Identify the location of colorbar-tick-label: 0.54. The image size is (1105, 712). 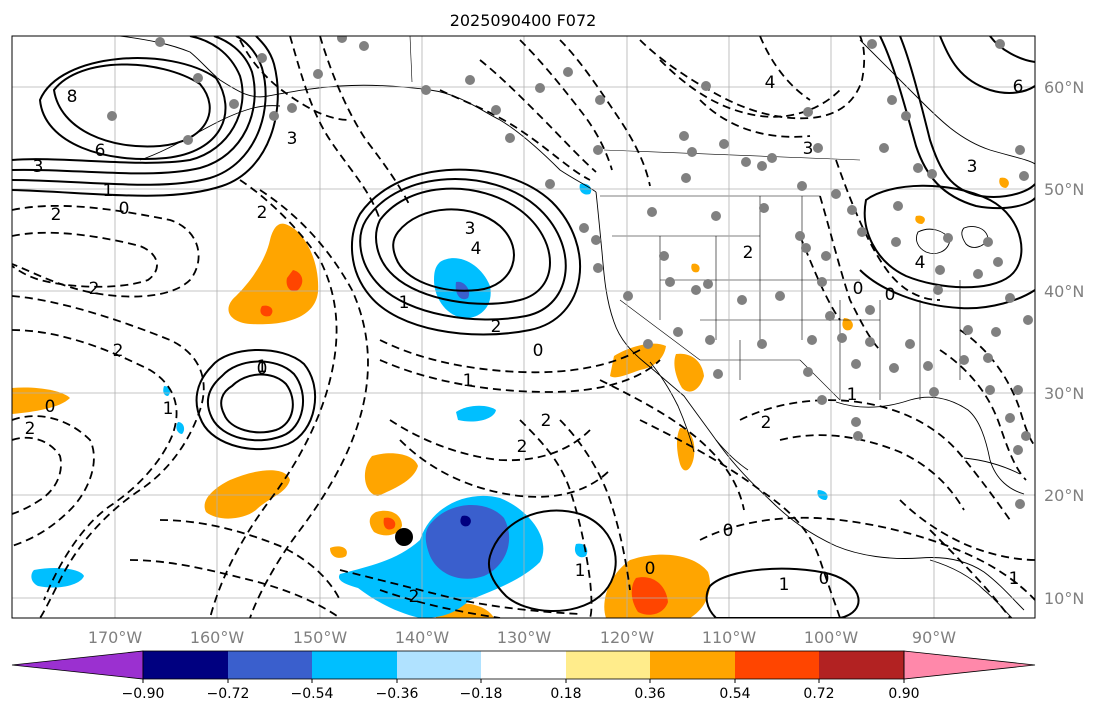
(734, 694).